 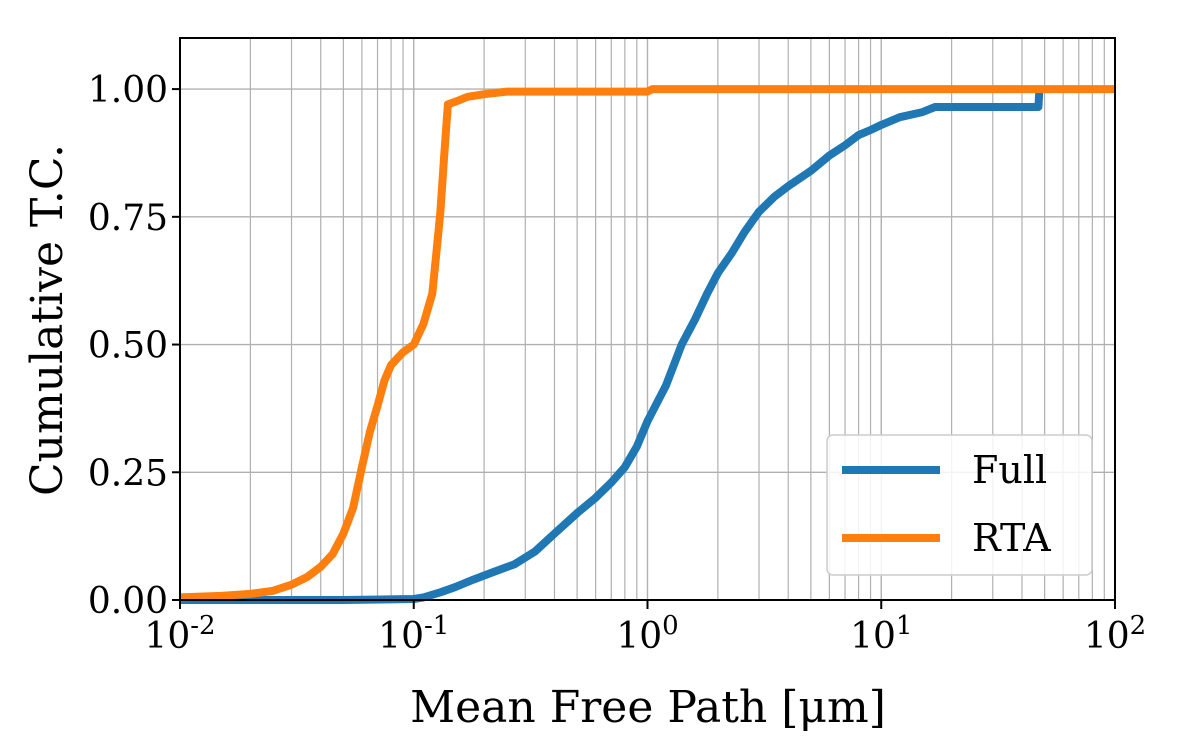 I want to click on y-tick-label: 1.00, so click(x=128, y=90).